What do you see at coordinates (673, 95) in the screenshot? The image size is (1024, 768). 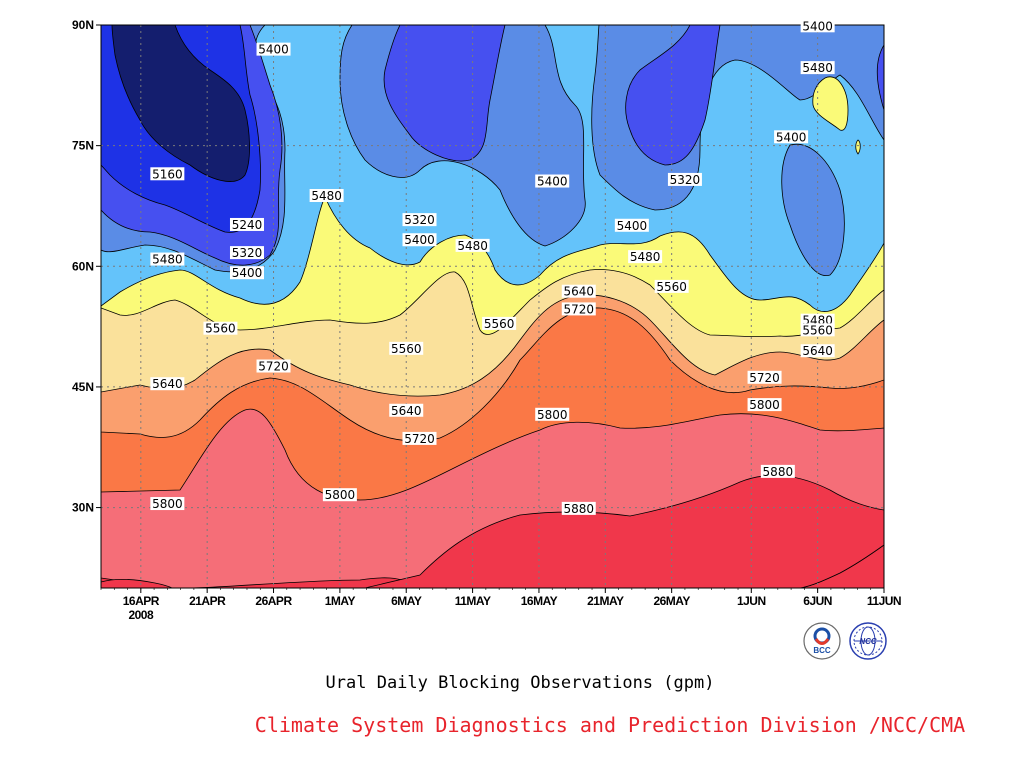 I see `band-5240-right` at bounding box center [673, 95].